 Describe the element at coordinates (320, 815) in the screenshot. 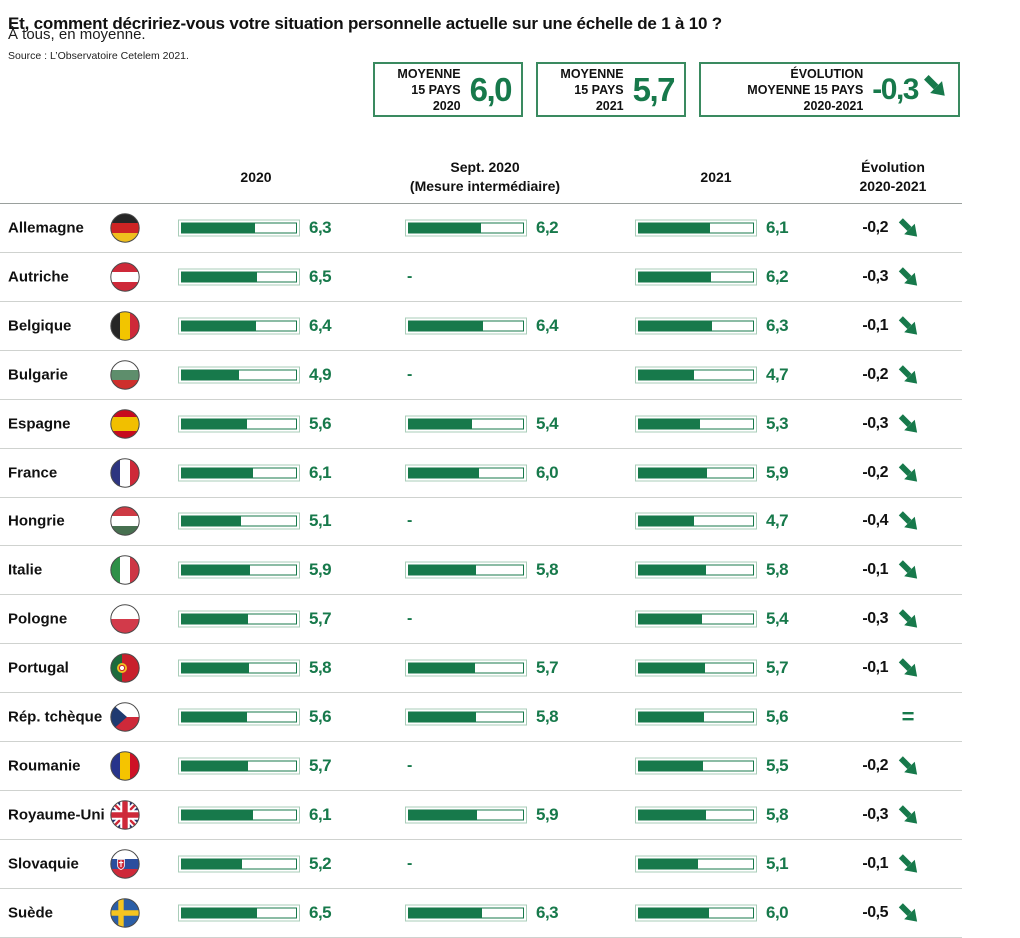

I see `value-2020: 6,1` at that location.